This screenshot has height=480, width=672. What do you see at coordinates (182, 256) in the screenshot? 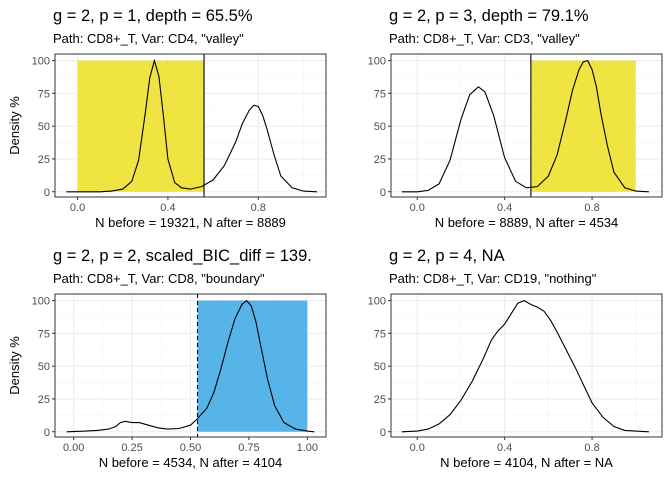
I see `chart-title: g = 2, p = 2, scaled_BIC_diff = 139.` at bounding box center [182, 256].